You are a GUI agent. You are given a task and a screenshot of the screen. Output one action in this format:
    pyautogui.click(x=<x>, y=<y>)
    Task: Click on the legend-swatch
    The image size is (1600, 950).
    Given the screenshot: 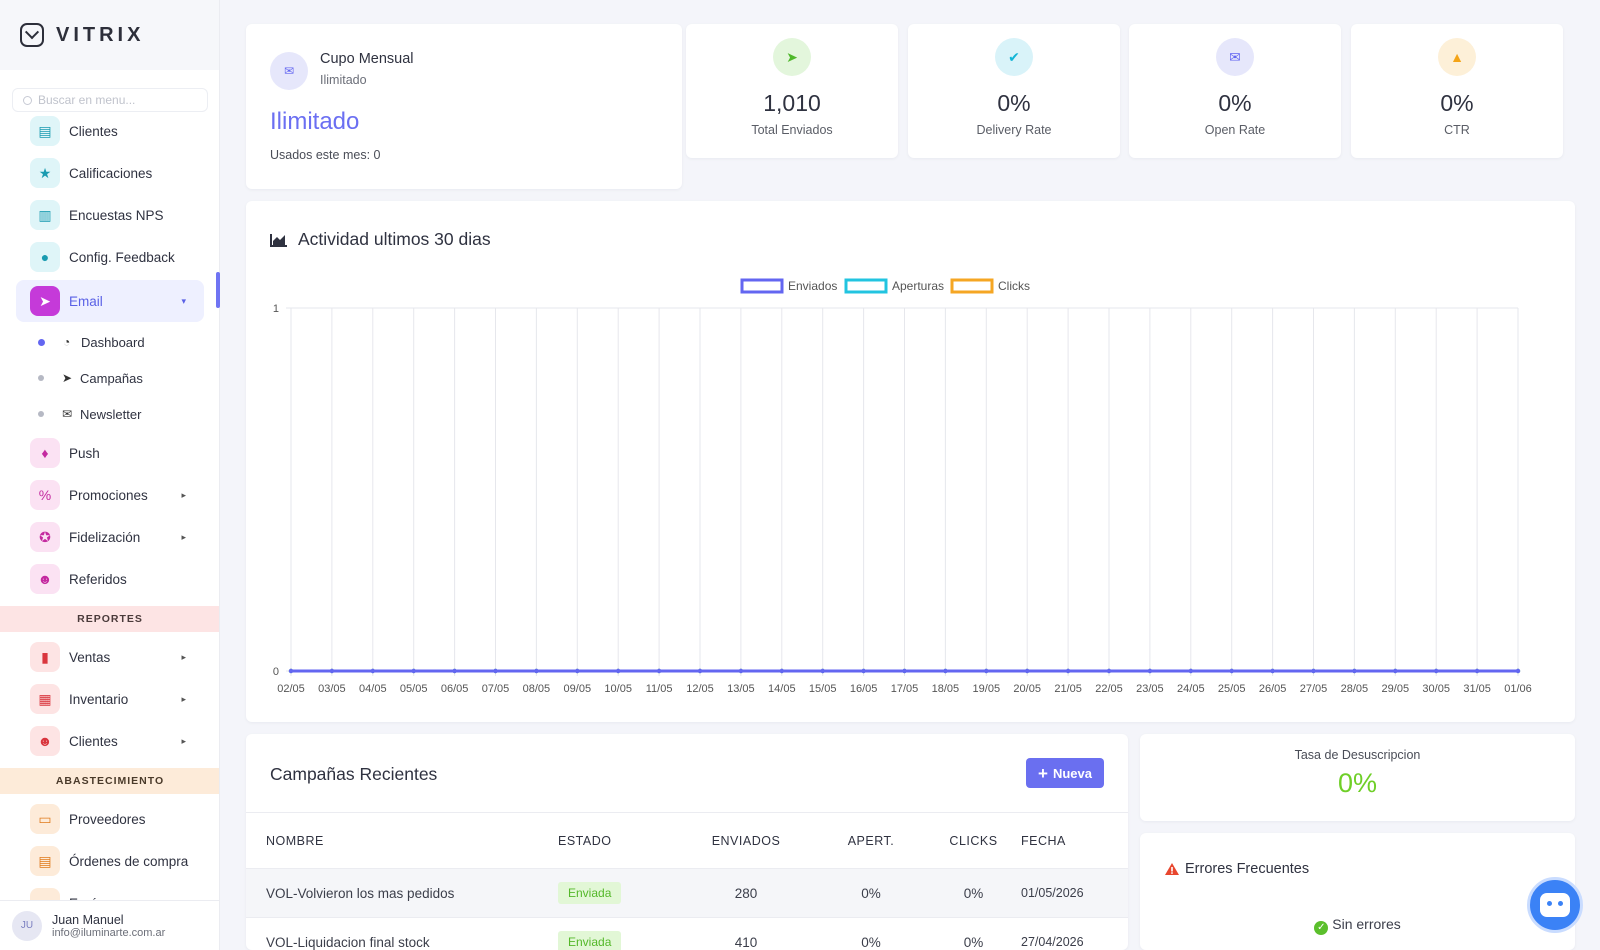 What is the action you would take?
    pyautogui.click(x=972, y=286)
    